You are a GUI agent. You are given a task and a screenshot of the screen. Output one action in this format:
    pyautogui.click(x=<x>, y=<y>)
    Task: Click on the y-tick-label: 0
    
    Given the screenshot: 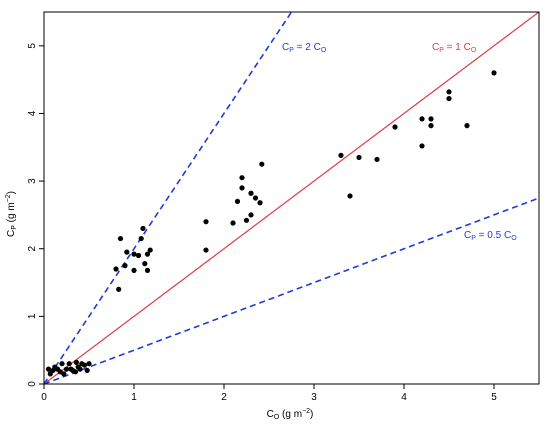 What is the action you would take?
    pyautogui.click(x=32, y=384)
    